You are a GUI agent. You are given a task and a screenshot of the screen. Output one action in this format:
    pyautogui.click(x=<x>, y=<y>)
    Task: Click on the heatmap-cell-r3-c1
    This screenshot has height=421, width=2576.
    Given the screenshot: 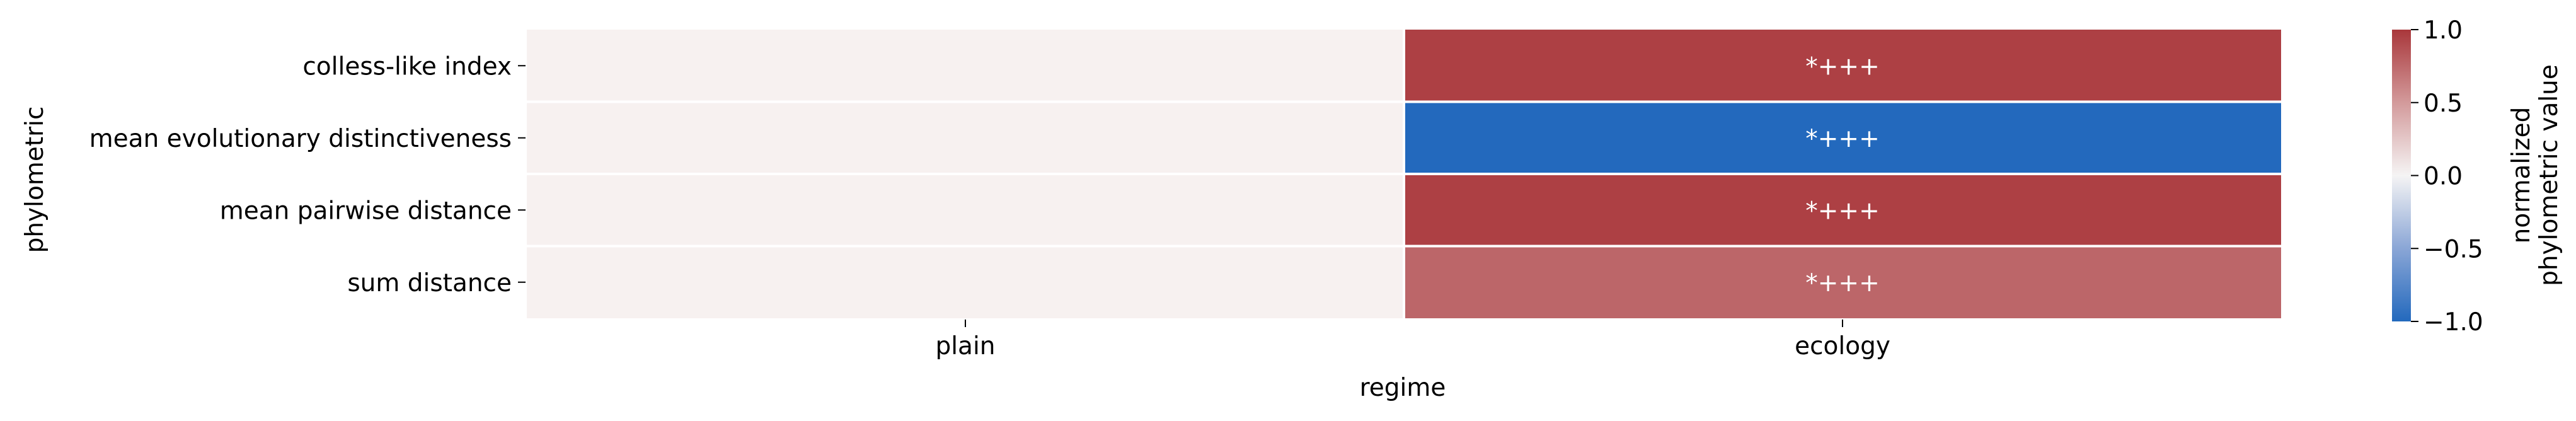 What is the action you would take?
    pyautogui.click(x=1843, y=282)
    